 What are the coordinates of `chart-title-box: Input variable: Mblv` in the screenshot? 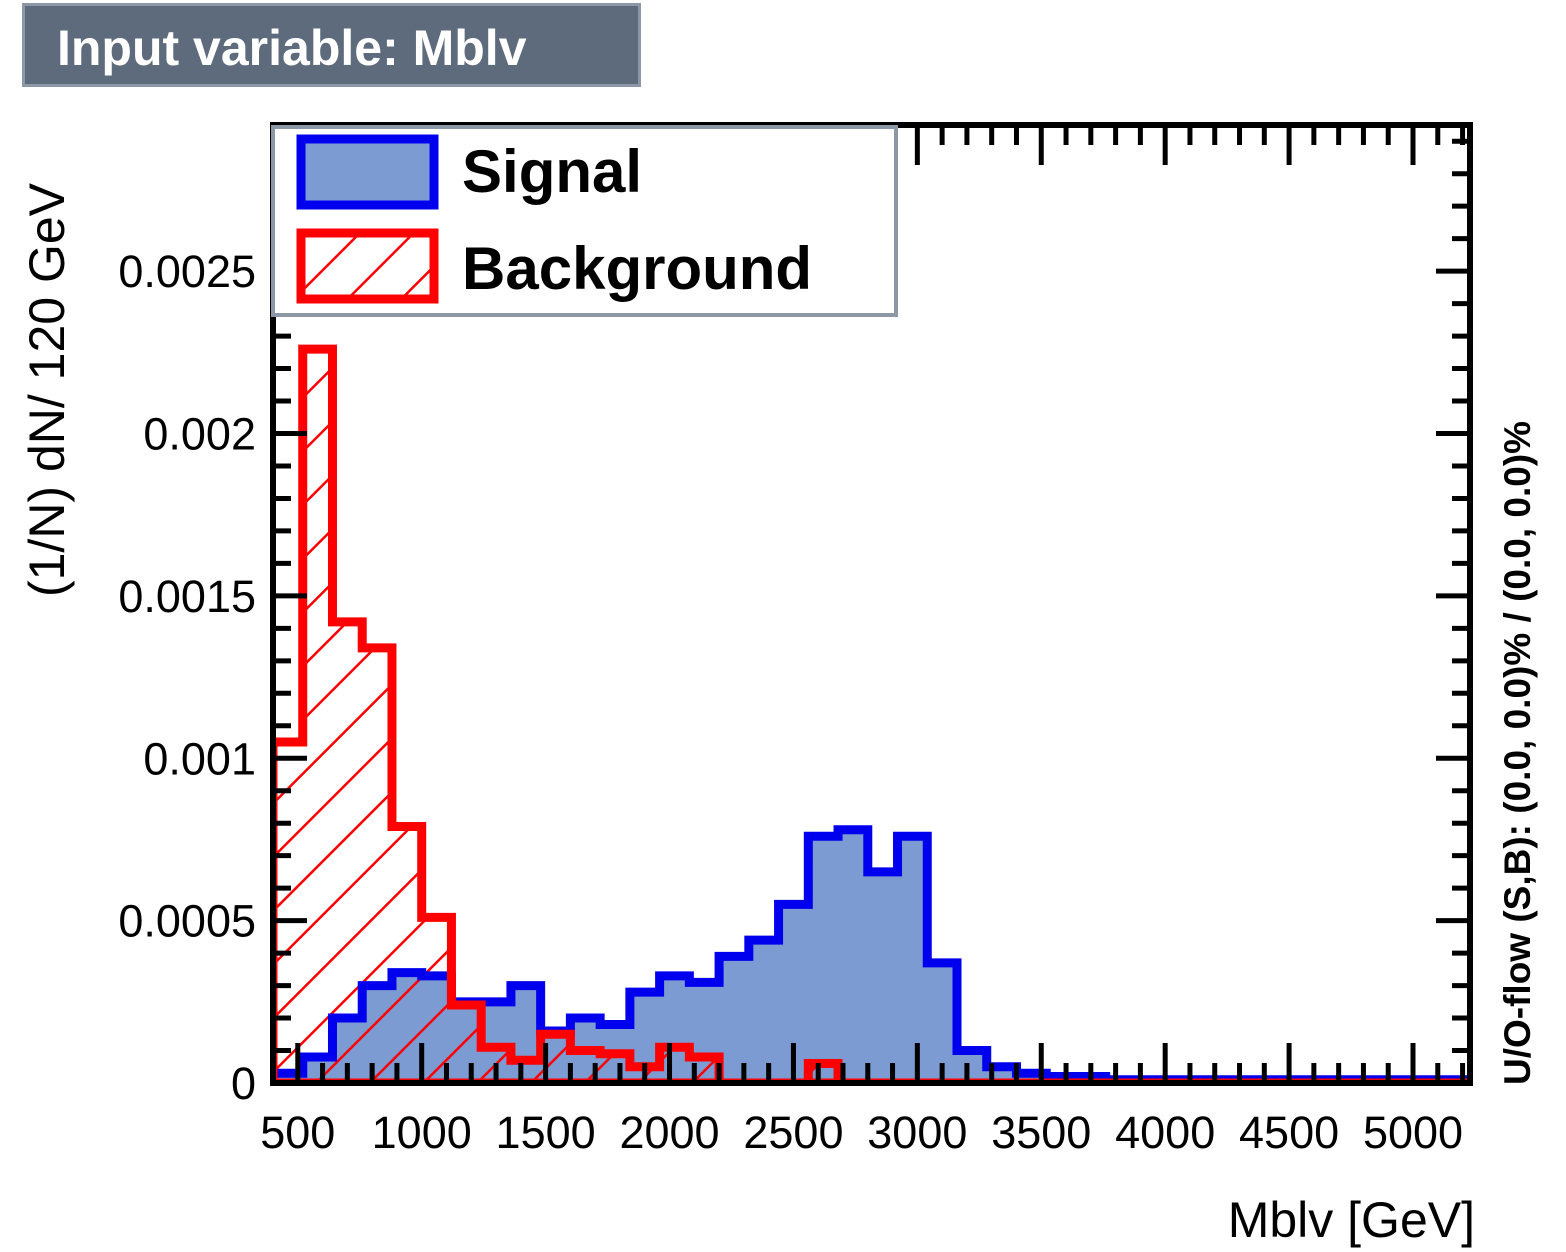 It's located at (331, 45).